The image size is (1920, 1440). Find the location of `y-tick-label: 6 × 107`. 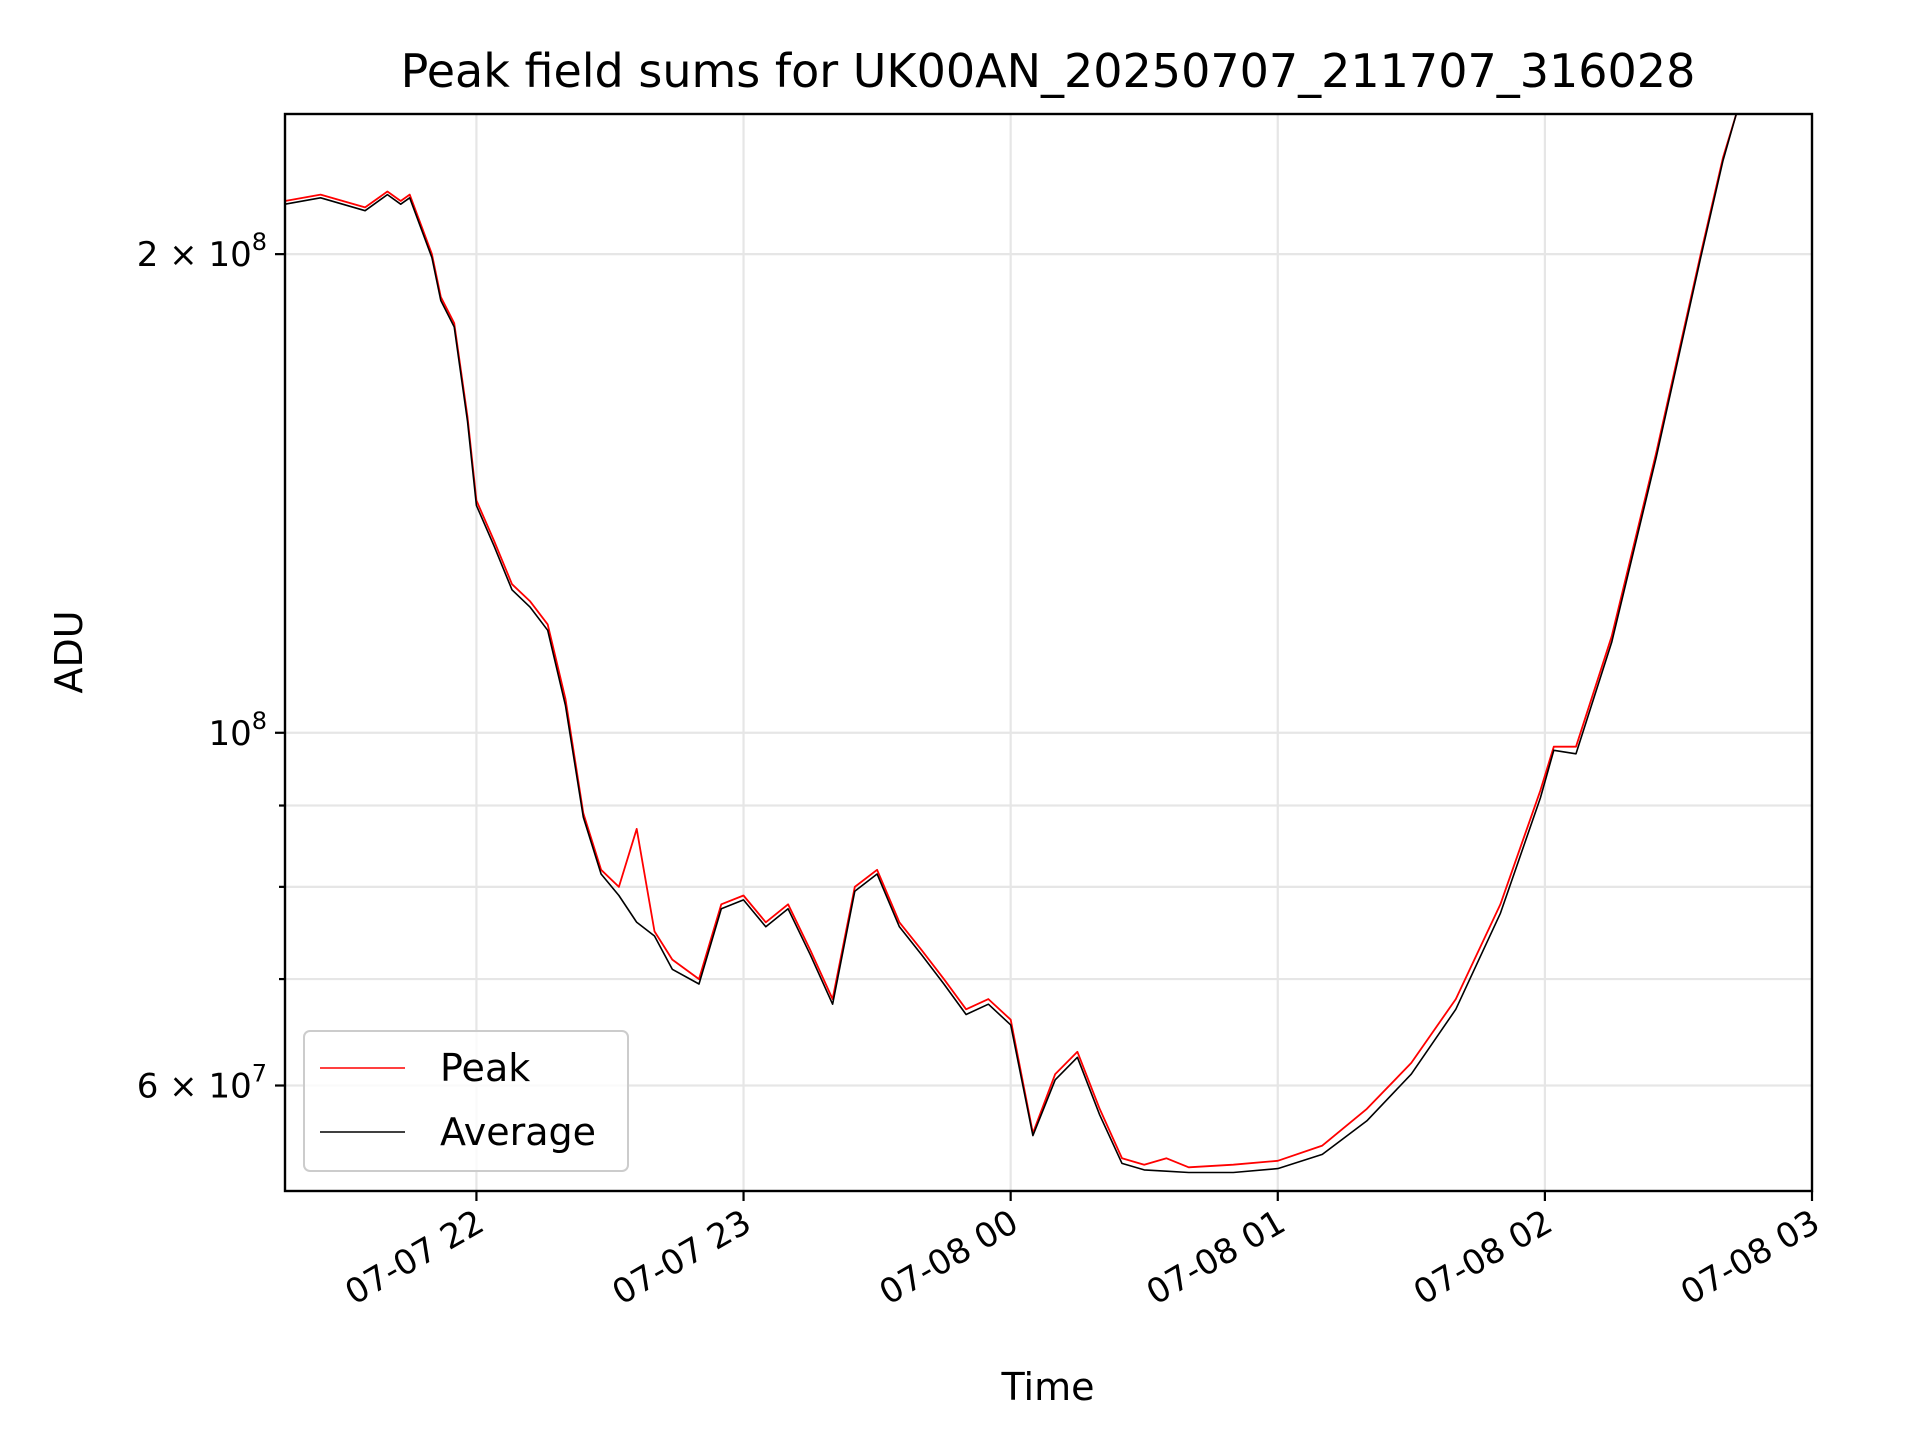

y-tick-label: 6 × 107 is located at coordinates (202, 1083).